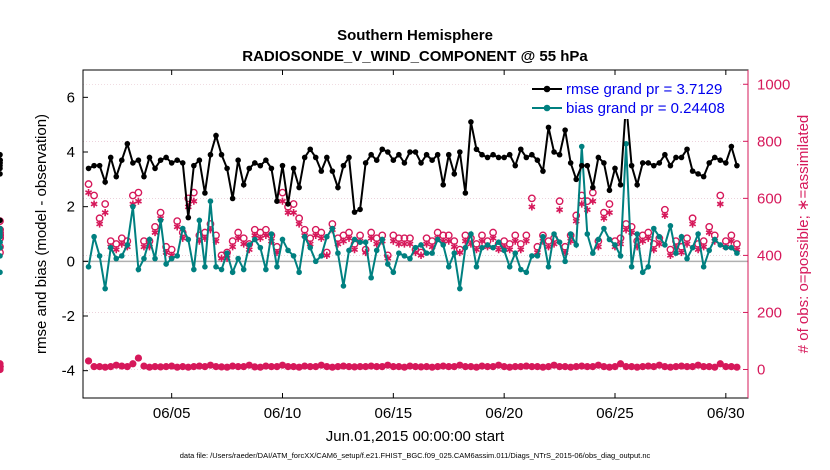 Image resolution: width=830 pixels, height=470 pixels. Describe the element at coordinates (633, 98) in the screenshot. I see `legend-box` at that location.